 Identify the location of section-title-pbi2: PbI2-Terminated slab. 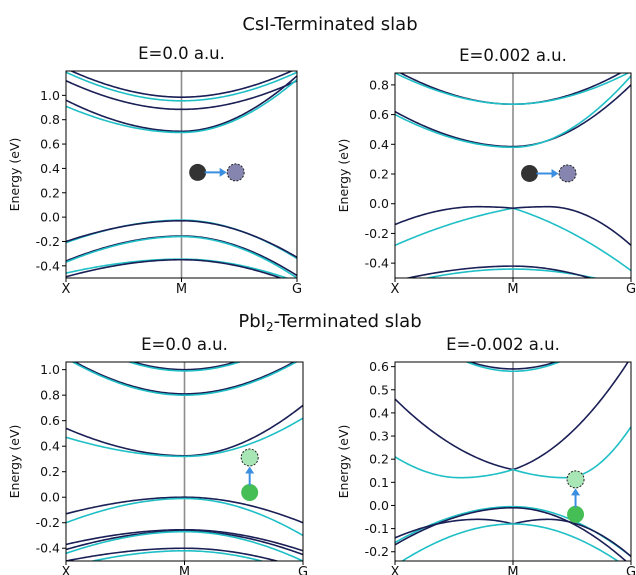
(329, 322).